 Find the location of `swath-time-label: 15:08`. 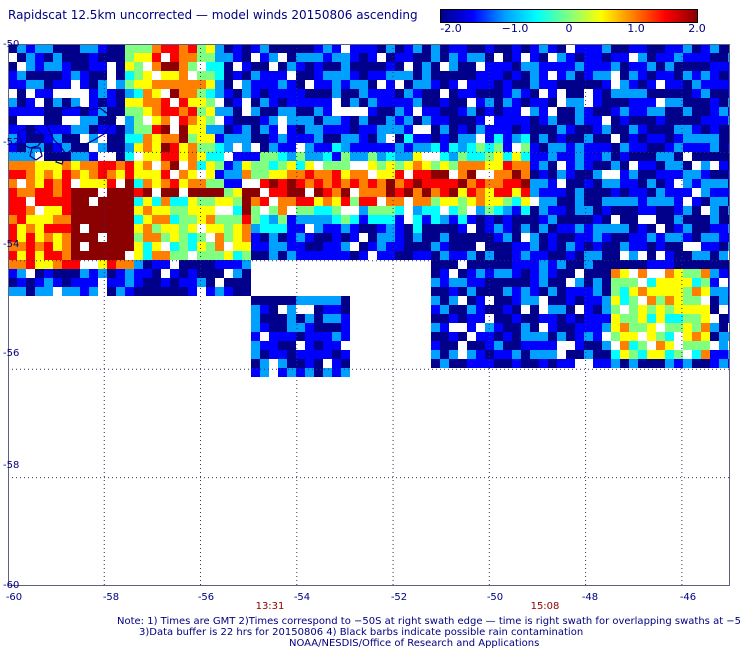

swath-time-label: 15:08 is located at coordinates (545, 606).